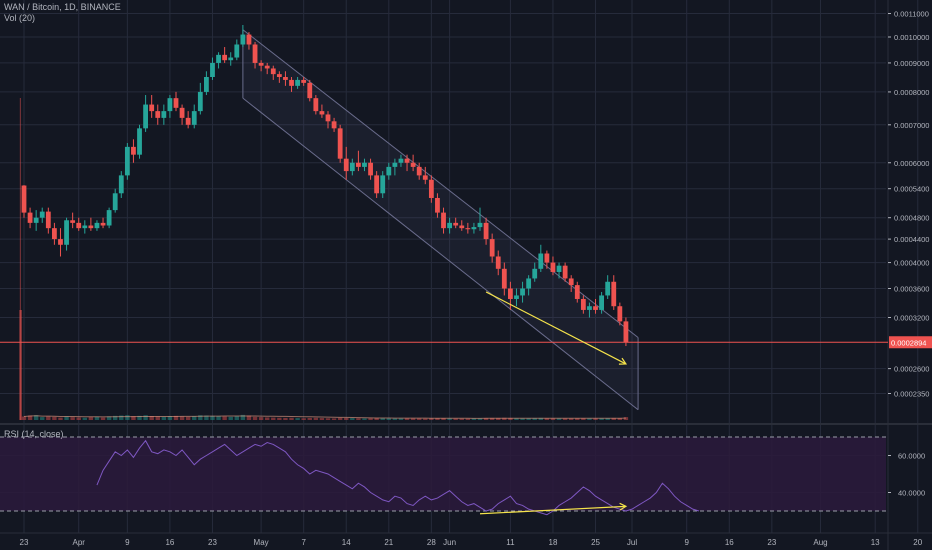 This screenshot has width=932, height=550. Describe the element at coordinates (62, 13) in the screenshot. I see `main-legend: WAN / Bitcoin, 1D, BINANCE Vol (20)` at that location.